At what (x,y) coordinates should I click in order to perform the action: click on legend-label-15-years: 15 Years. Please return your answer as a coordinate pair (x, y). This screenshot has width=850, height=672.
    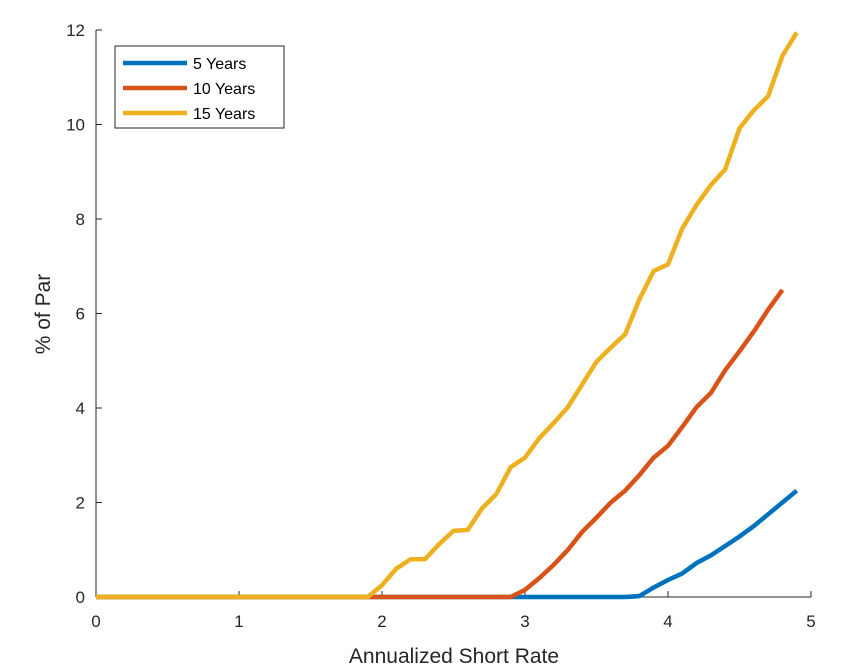
    Looking at the image, I should click on (224, 114).